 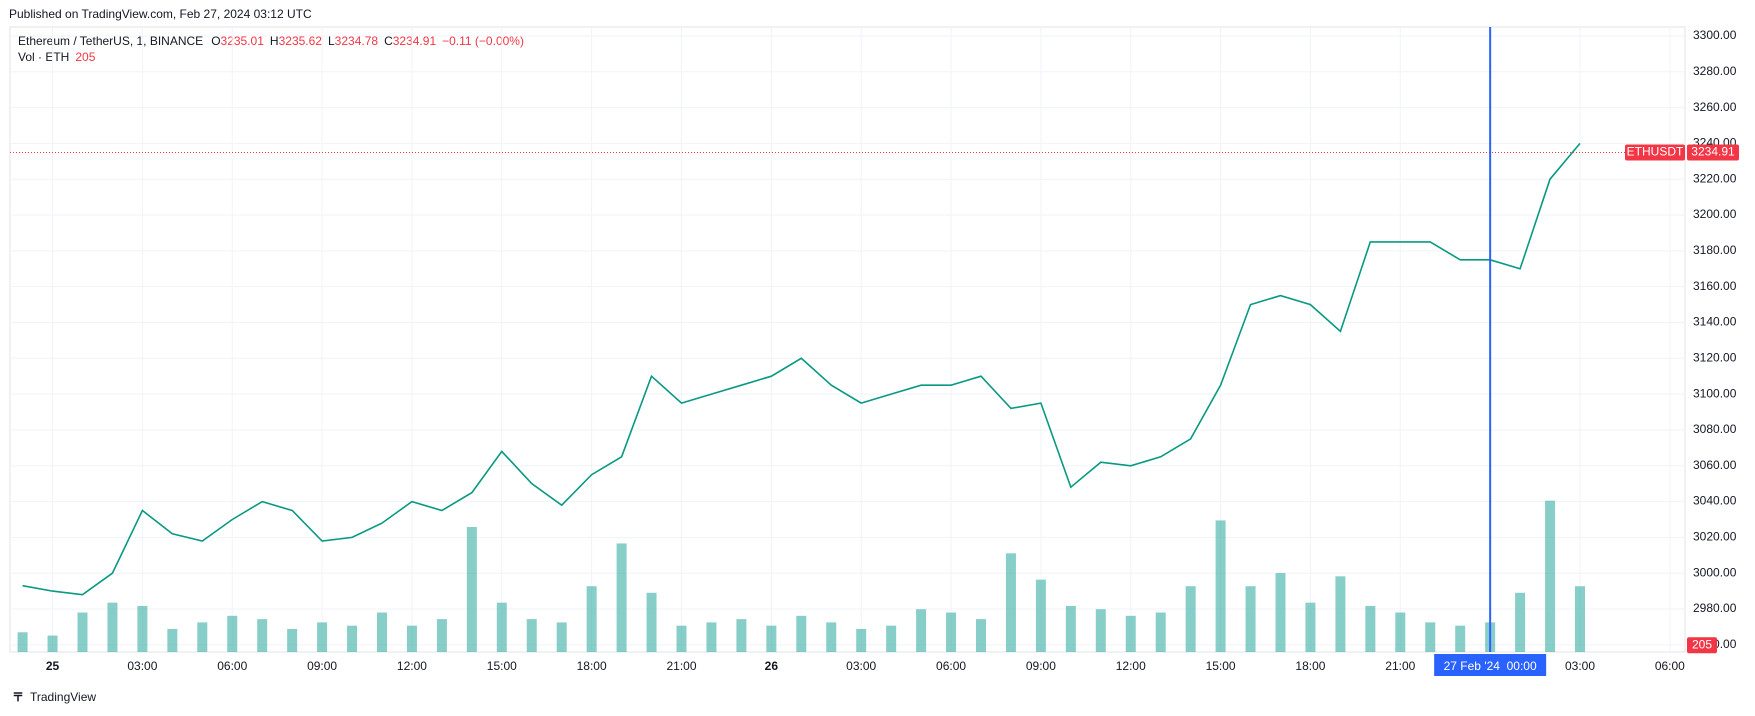 I want to click on y-tick-label: 3140.00, so click(x=1715, y=322).